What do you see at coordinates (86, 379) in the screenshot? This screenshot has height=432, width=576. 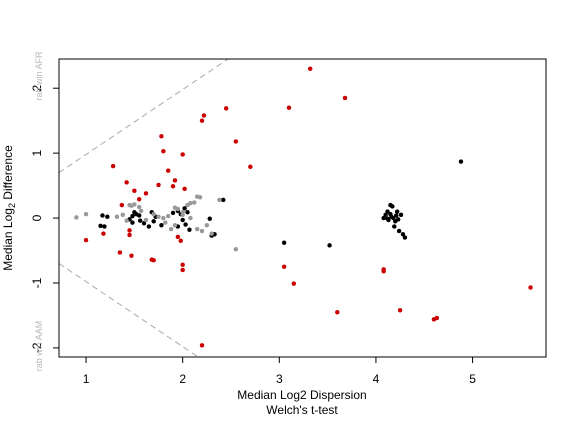 I see `x-tick-label: 1` at bounding box center [86, 379].